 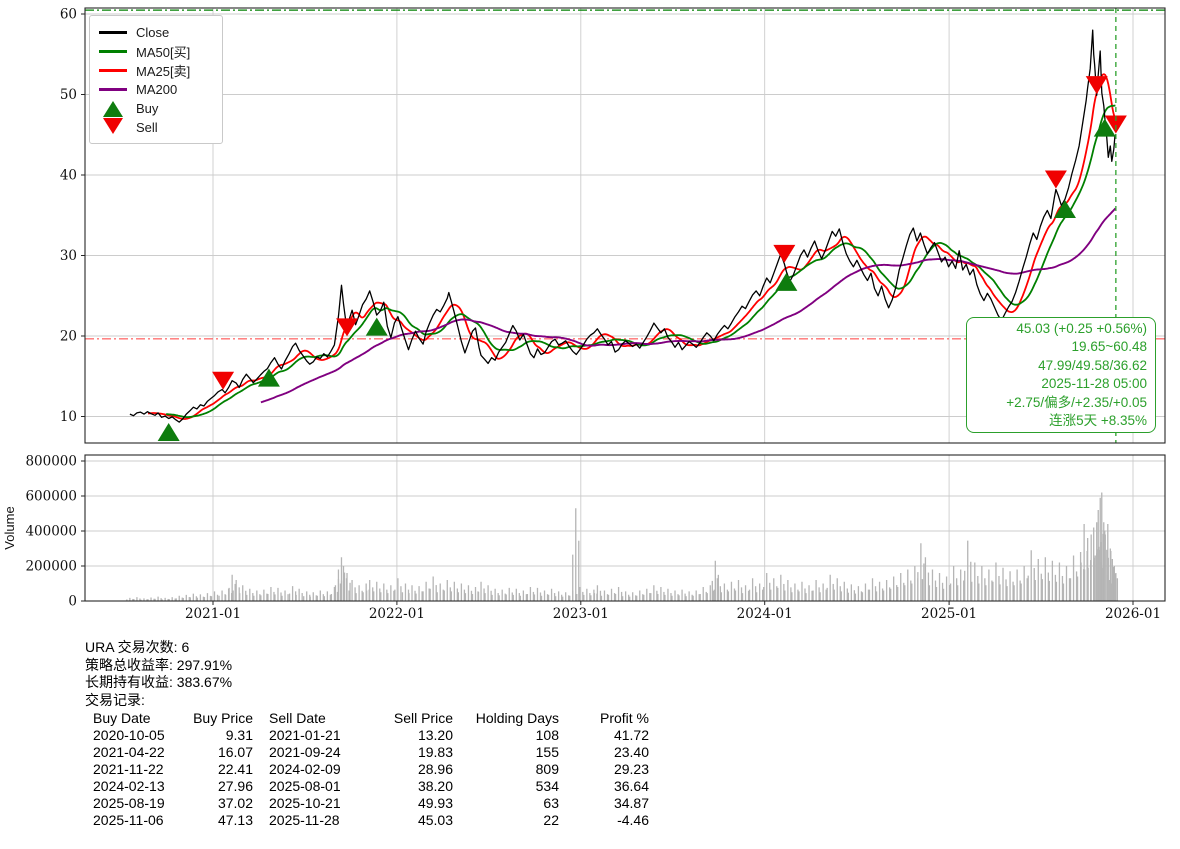 What do you see at coordinates (633, 820) in the screenshot?
I see `trade-cell: -4.46` at bounding box center [633, 820].